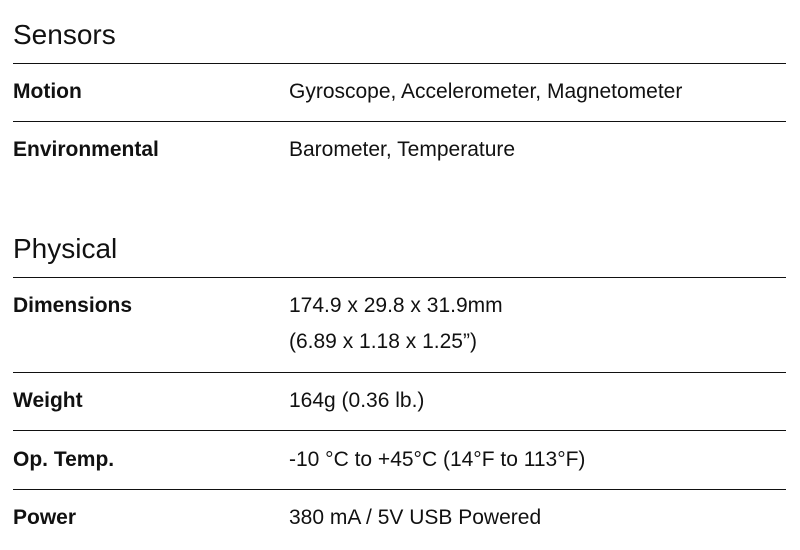 The image size is (800, 550). I want to click on spec-value-power: 380 mA / 5V USB Powered, so click(415, 517).